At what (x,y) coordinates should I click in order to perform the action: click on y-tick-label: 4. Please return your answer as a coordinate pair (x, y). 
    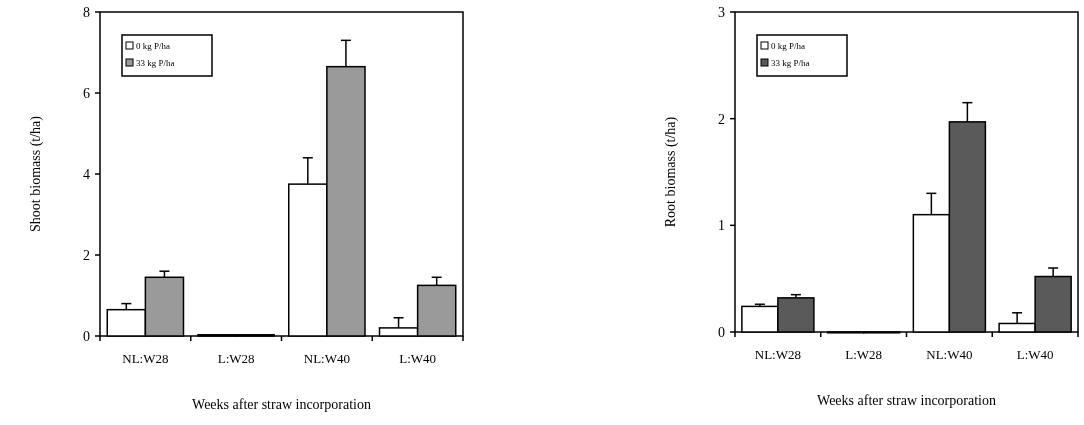
    Looking at the image, I should click on (86, 174).